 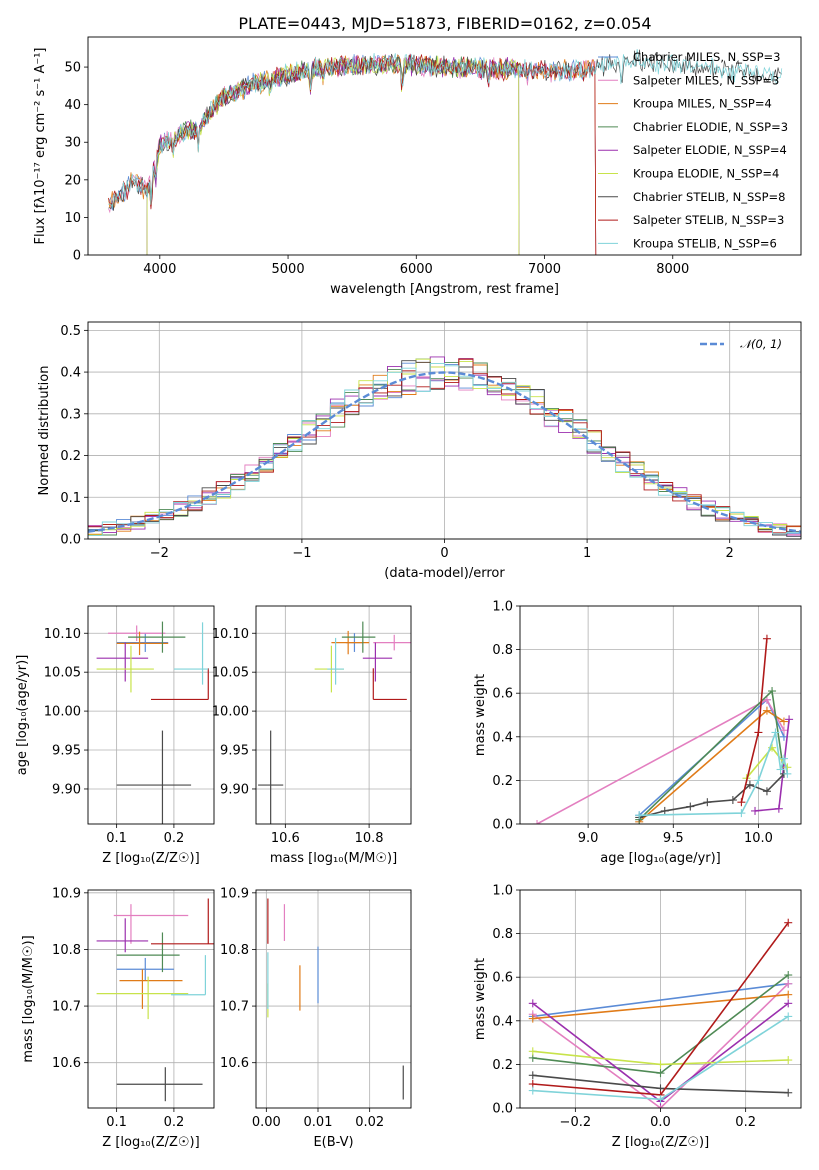 What do you see at coordinates (710, 127) in the screenshot?
I see `legend-entry: Chabrier ELODIE, N_SSP=3` at bounding box center [710, 127].